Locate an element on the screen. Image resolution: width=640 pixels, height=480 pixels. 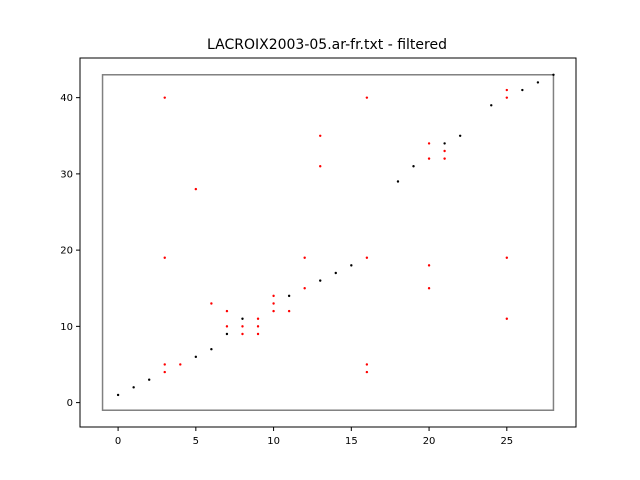
y-tick-label: 40 is located at coordinates (66, 98).